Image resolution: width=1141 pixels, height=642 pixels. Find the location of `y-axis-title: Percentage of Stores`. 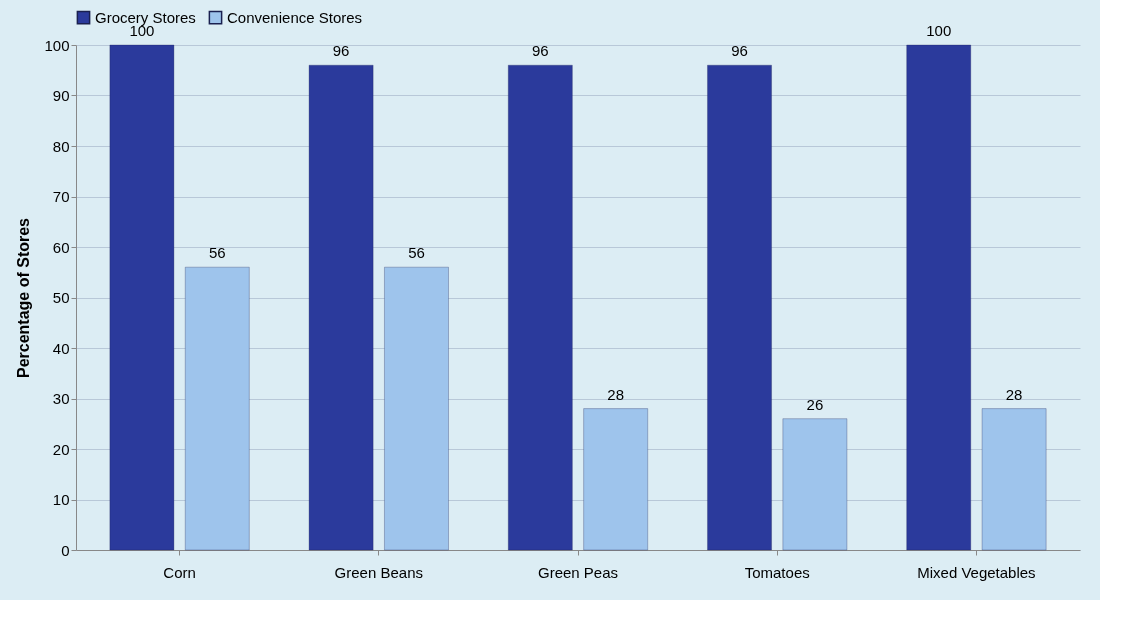

y-axis-title: Percentage of Stores is located at coordinates (24, 298).